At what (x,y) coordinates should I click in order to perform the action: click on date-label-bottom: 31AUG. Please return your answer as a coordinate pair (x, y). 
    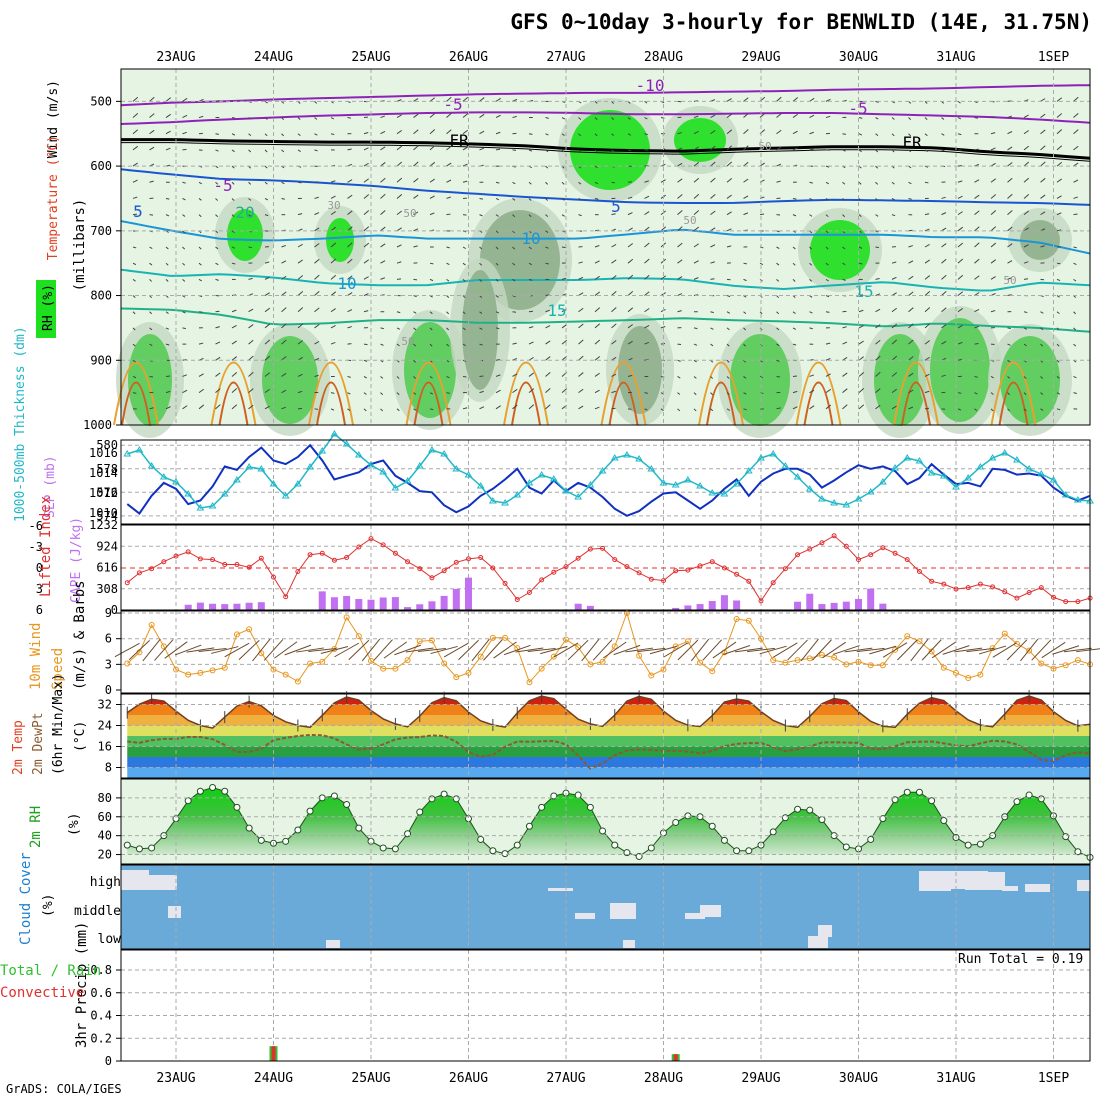
    Looking at the image, I should click on (955, 1078).